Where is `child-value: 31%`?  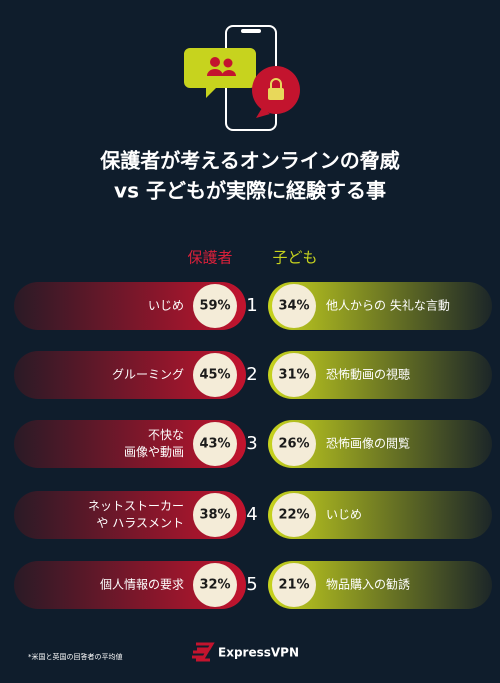 child-value: 31% is located at coordinates (293, 375).